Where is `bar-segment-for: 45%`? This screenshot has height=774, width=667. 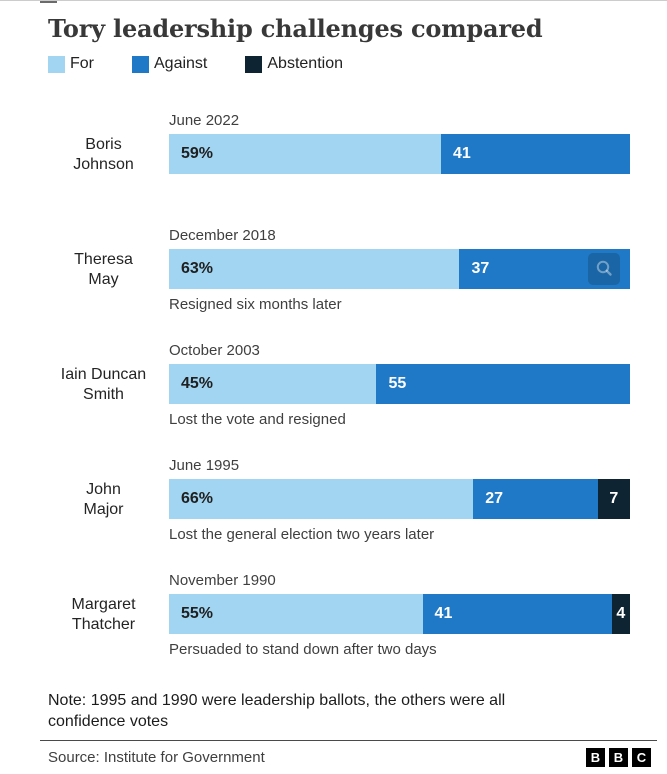 bar-segment-for: 45% is located at coordinates (273, 384).